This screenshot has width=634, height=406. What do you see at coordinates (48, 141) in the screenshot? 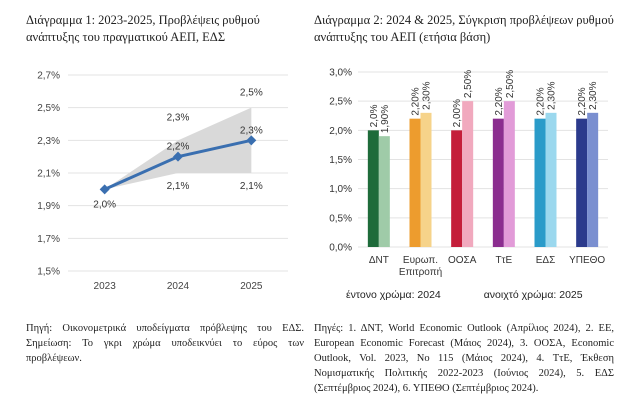
I see `y-tick-label: 2,3%` at bounding box center [48, 141].